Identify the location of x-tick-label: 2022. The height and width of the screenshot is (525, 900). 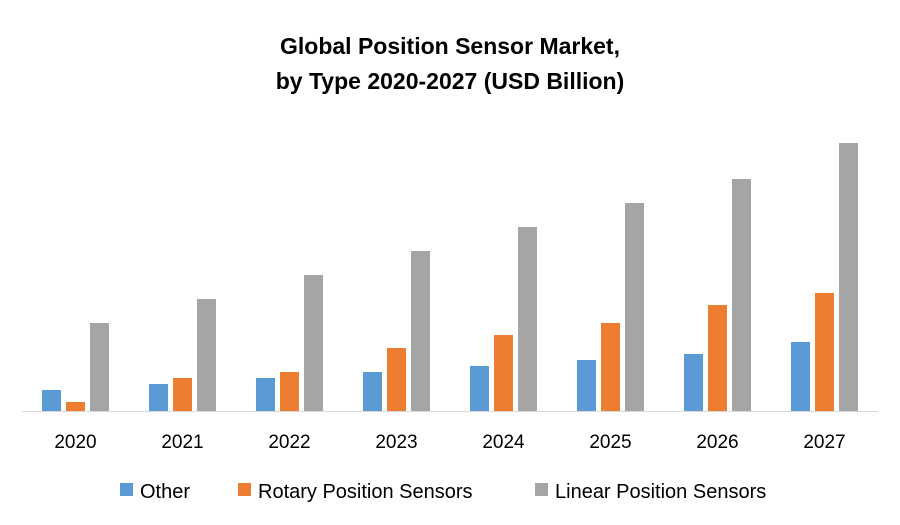
(289, 442).